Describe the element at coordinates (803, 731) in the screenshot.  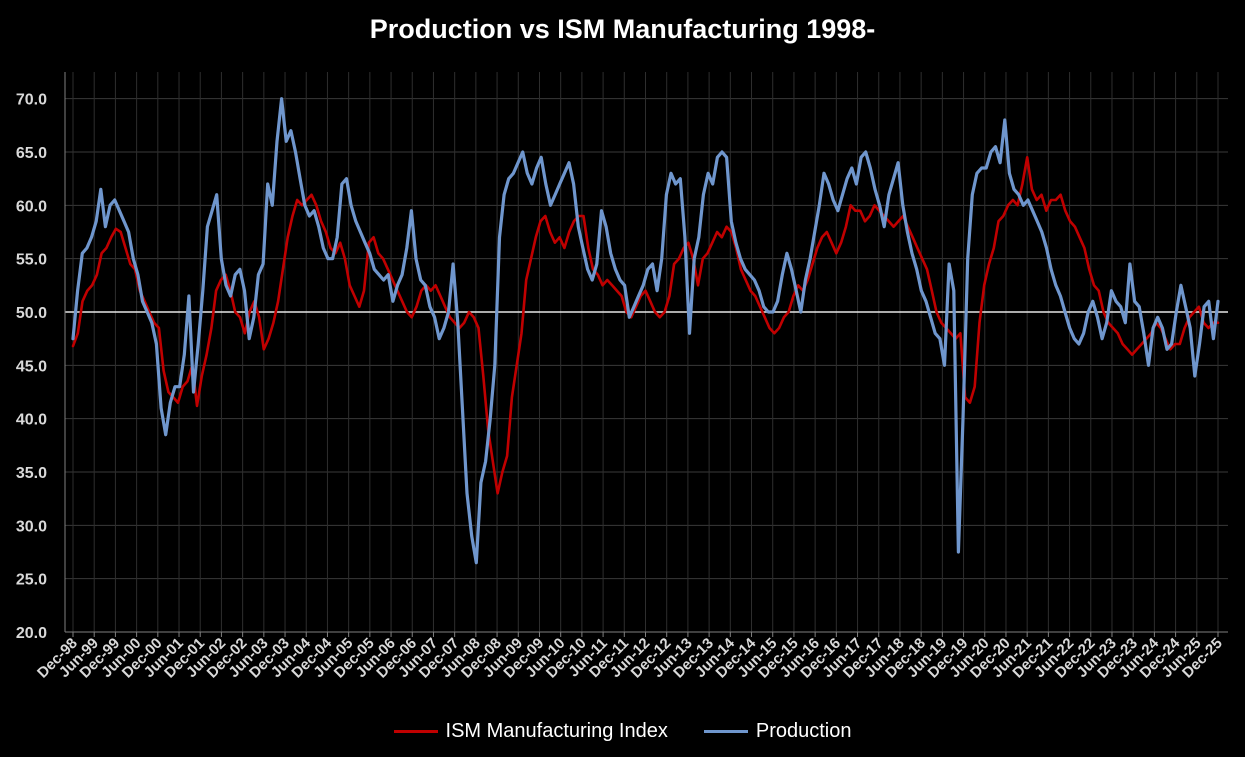
I see `legend-label-production: Production` at that location.